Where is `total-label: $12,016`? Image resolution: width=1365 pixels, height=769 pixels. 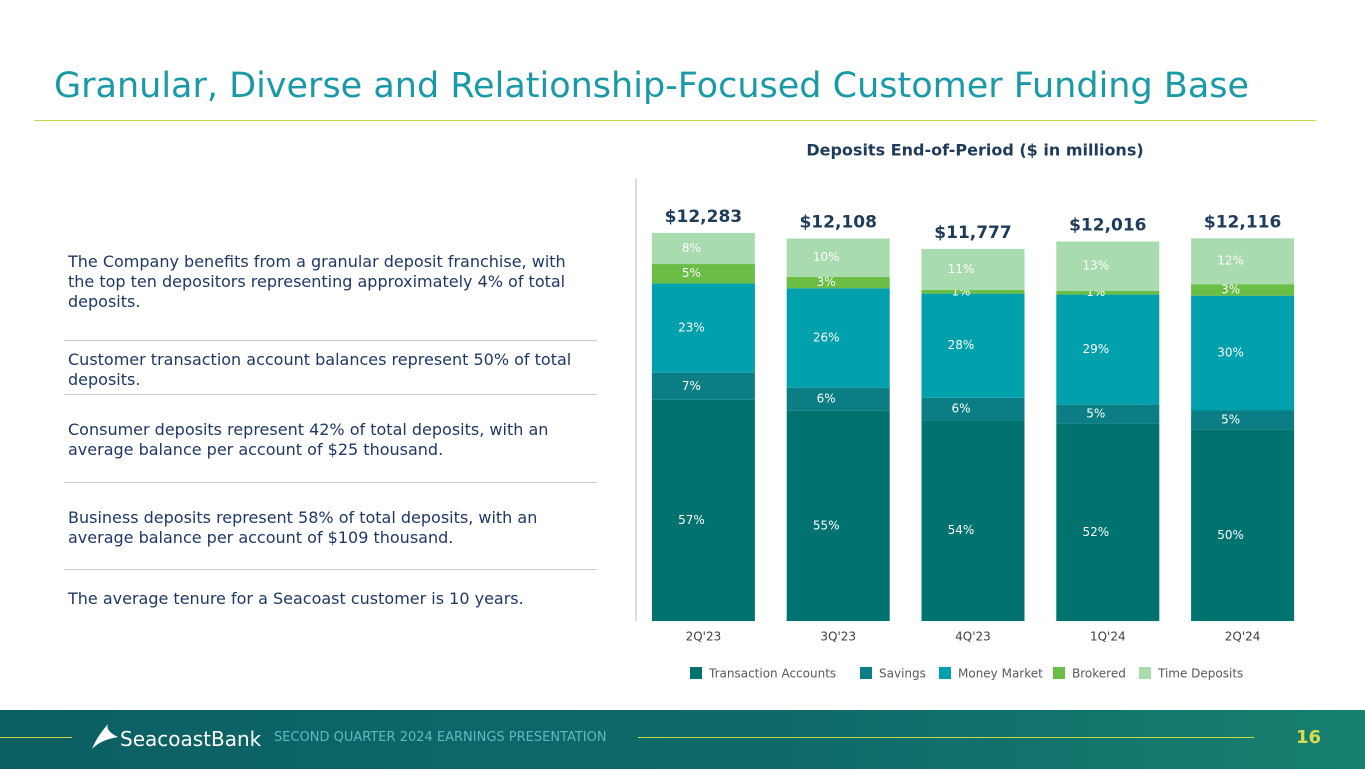
total-label: $12,016 is located at coordinates (1107, 225).